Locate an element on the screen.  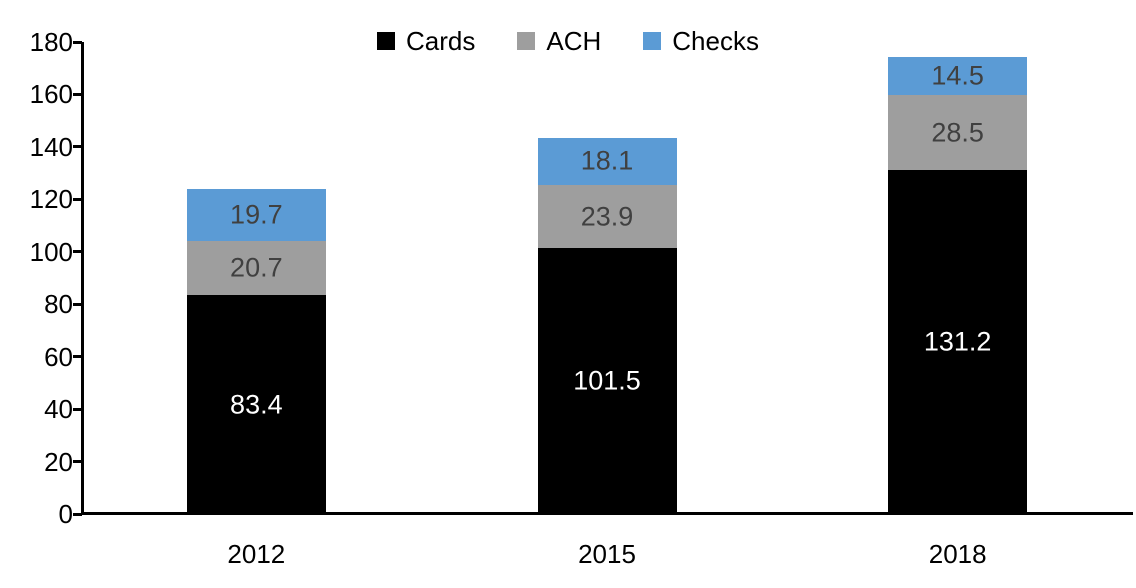
bar-segment-checks-2015: 18.1 is located at coordinates (607, 161).